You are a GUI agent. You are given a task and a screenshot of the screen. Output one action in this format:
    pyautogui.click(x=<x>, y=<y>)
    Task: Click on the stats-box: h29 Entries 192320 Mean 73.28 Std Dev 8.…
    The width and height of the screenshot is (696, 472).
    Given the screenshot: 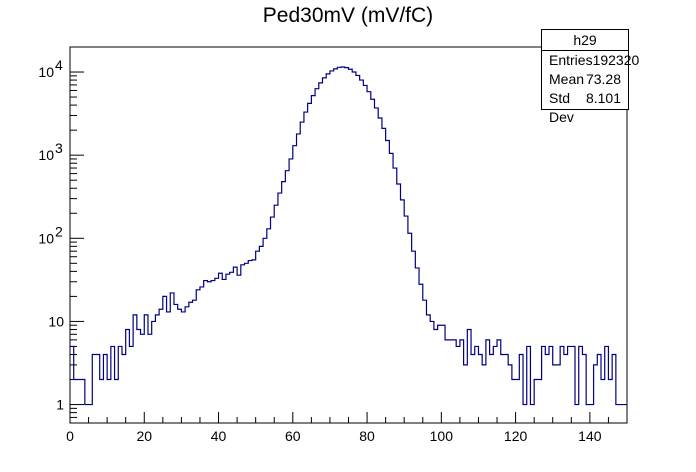 What is the action you would take?
    pyautogui.click(x=590, y=77)
    